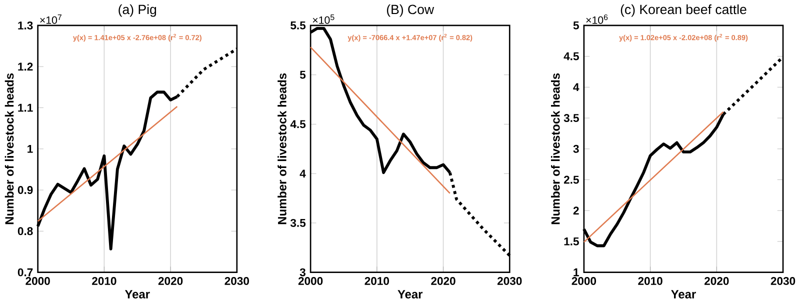  What do you see at coordinates (298, 25) in the screenshot?
I see `y-tick-label: 5.5` at bounding box center [298, 25].